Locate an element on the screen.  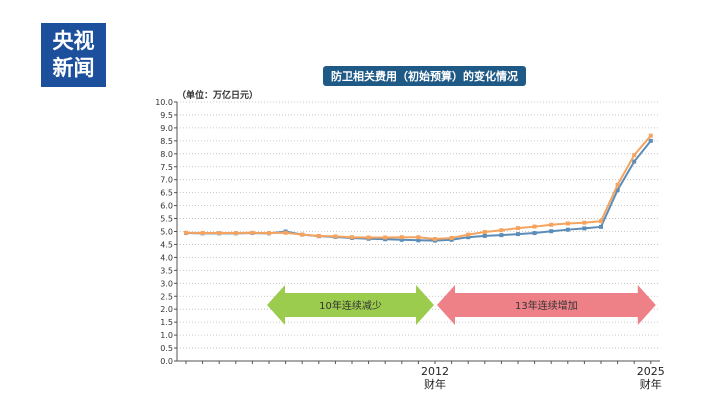
y-tick-label: 5.5 is located at coordinates (166, 219).